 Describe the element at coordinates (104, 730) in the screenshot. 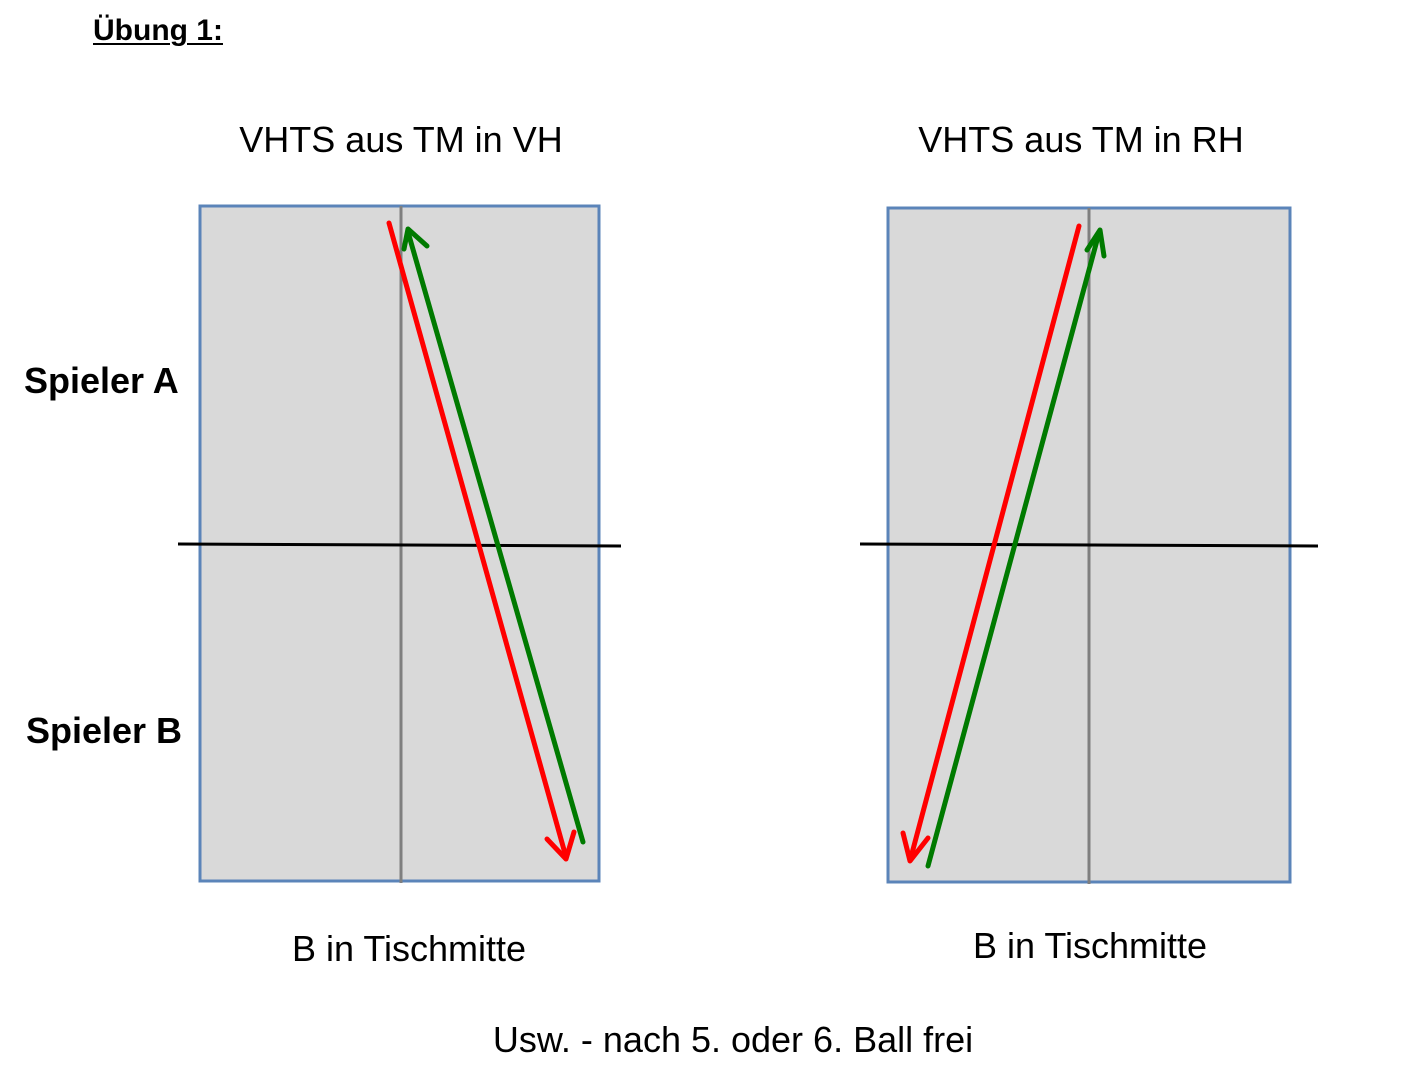

I see `player-b-label: Spieler B` at that location.